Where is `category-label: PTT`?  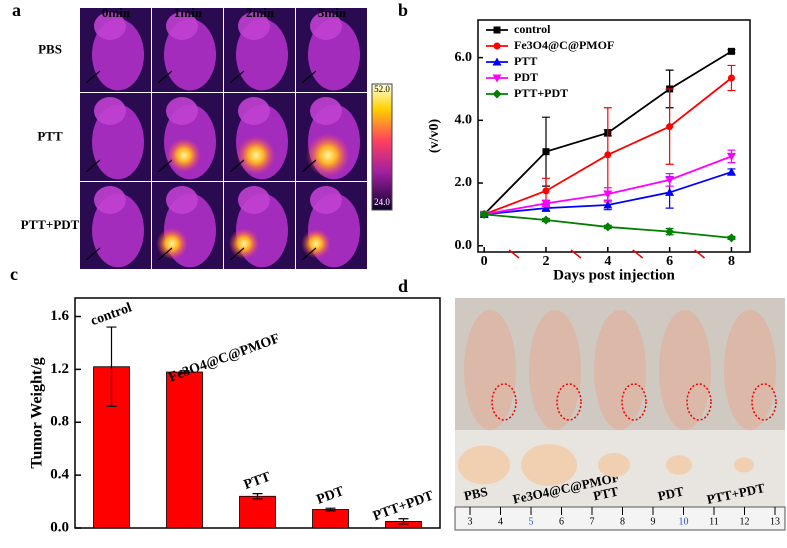 category-label: PTT is located at coordinates (257, 481).